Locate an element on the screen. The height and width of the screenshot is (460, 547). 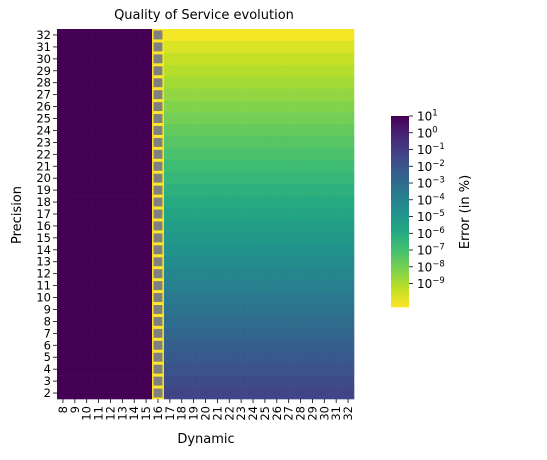
x-tick-label: 25 is located at coordinates (265, 413).